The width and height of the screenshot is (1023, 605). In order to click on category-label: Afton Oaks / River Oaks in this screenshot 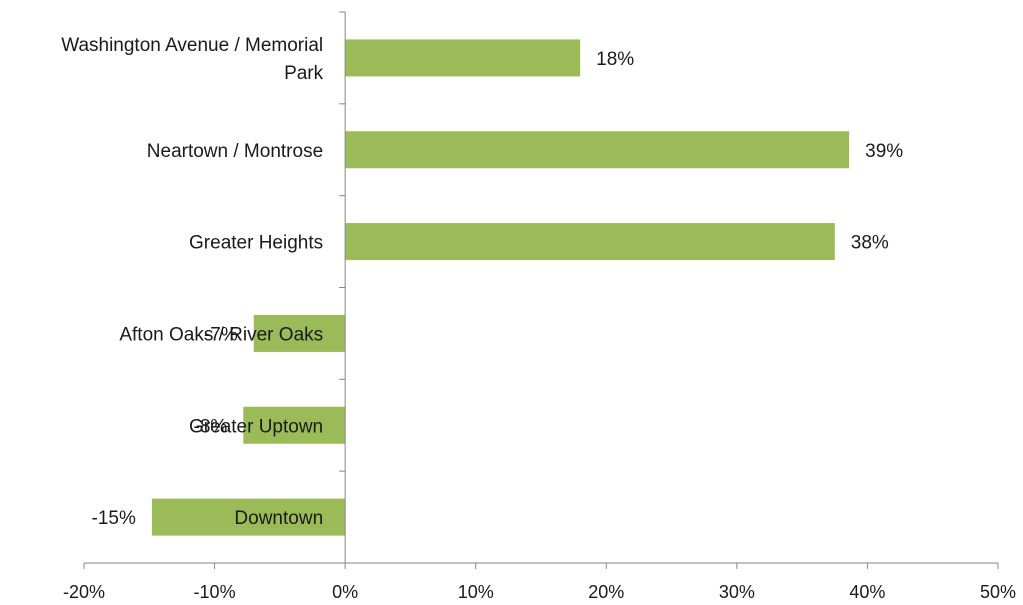, I will do `click(221, 334)`.